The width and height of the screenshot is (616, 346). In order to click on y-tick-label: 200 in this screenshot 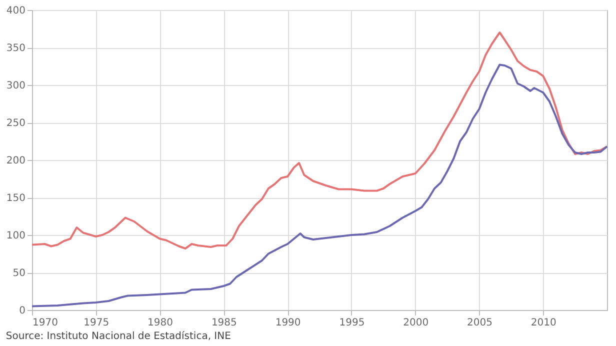, I will do `click(16, 161)`.